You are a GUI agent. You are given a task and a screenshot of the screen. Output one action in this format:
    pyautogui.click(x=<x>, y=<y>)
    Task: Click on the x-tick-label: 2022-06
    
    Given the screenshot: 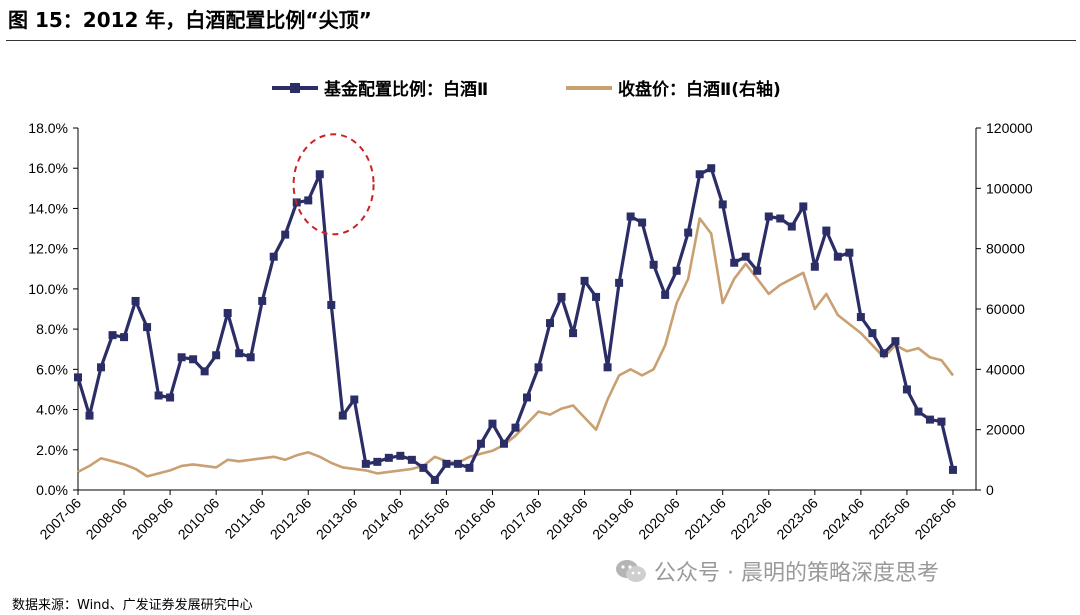 What is the action you would take?
    pyautogui.click(x=751, y=519)
    